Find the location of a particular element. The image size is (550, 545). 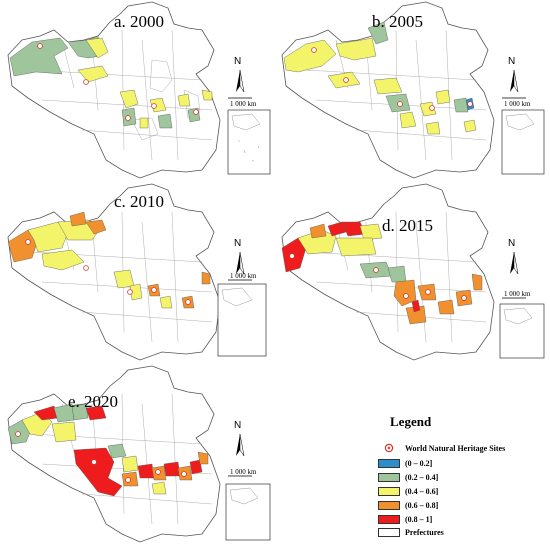

legend-label: Prefectures is located at coordinates (424, 532).